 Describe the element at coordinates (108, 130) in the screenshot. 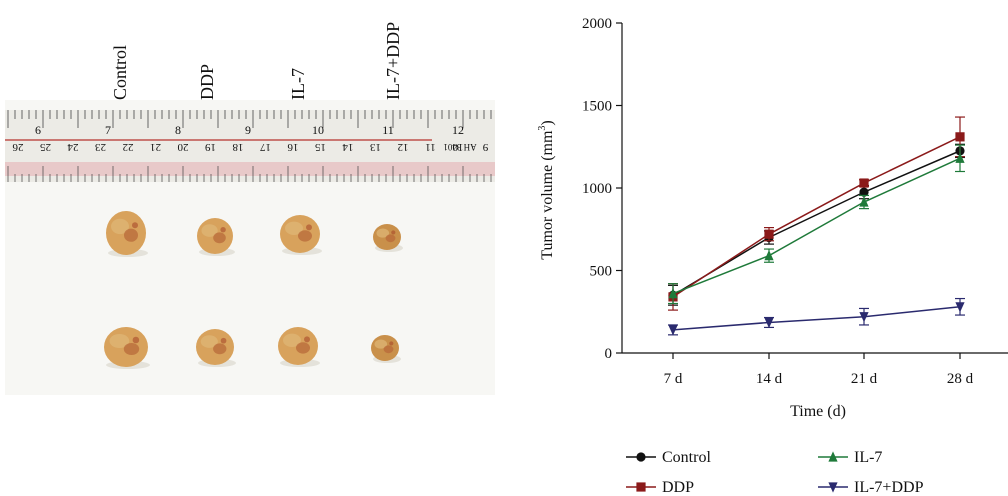

I see `ruler-top-number: 7` at that location.